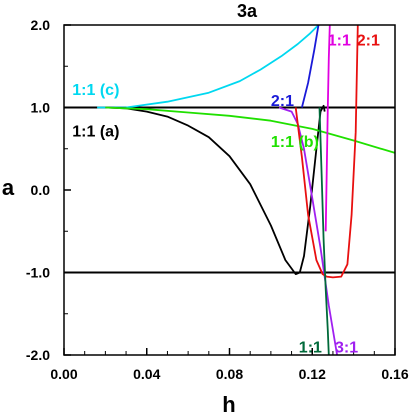 The height and width of the screenshot is (416, 411). I want to click on x-axis-label: h, so click(228, 404).